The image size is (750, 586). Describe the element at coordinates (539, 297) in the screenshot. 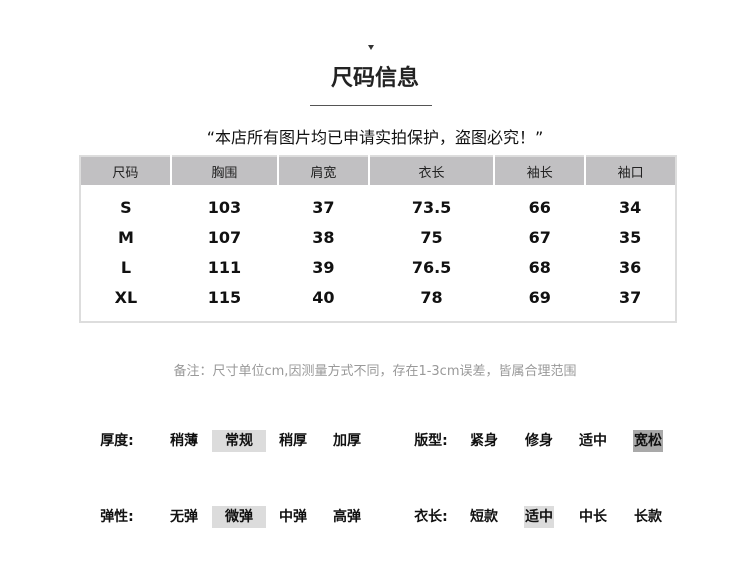

I see `table-cell: 69` at that location.